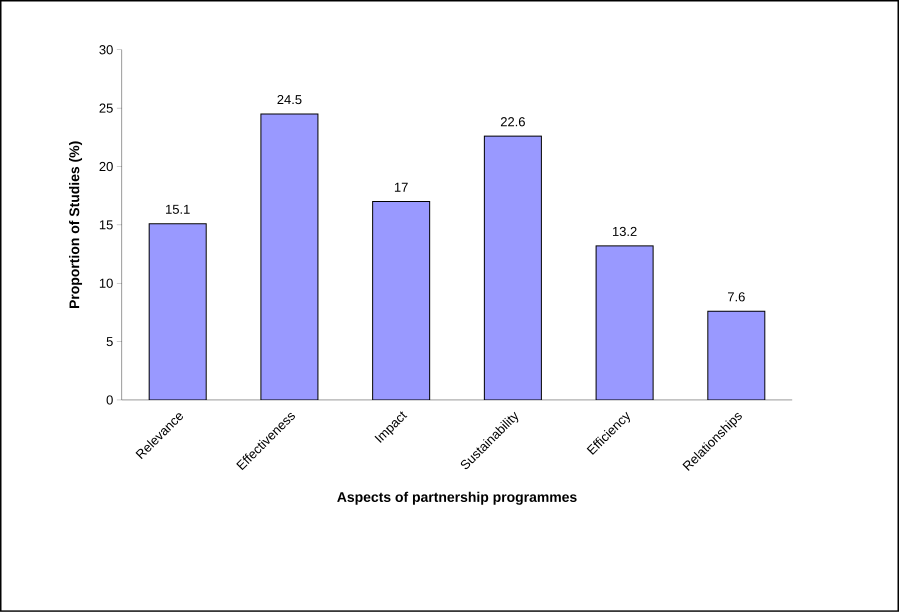 The width and height of the screenshot is (899, 612). I want to click on y-tick-label: 5, so click(109, 341).